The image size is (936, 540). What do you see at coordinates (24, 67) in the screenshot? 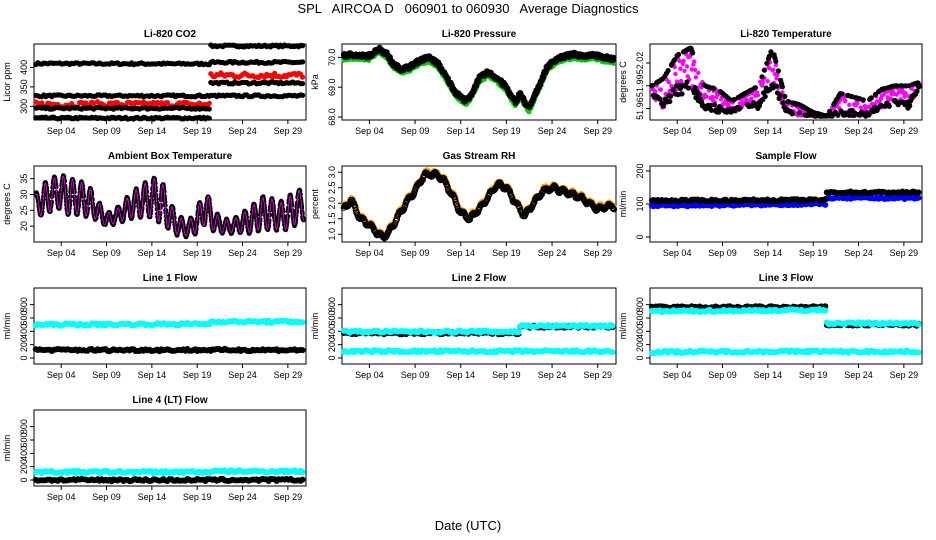
I see `y-tick-label: 400` at bounding box center [24, 67].